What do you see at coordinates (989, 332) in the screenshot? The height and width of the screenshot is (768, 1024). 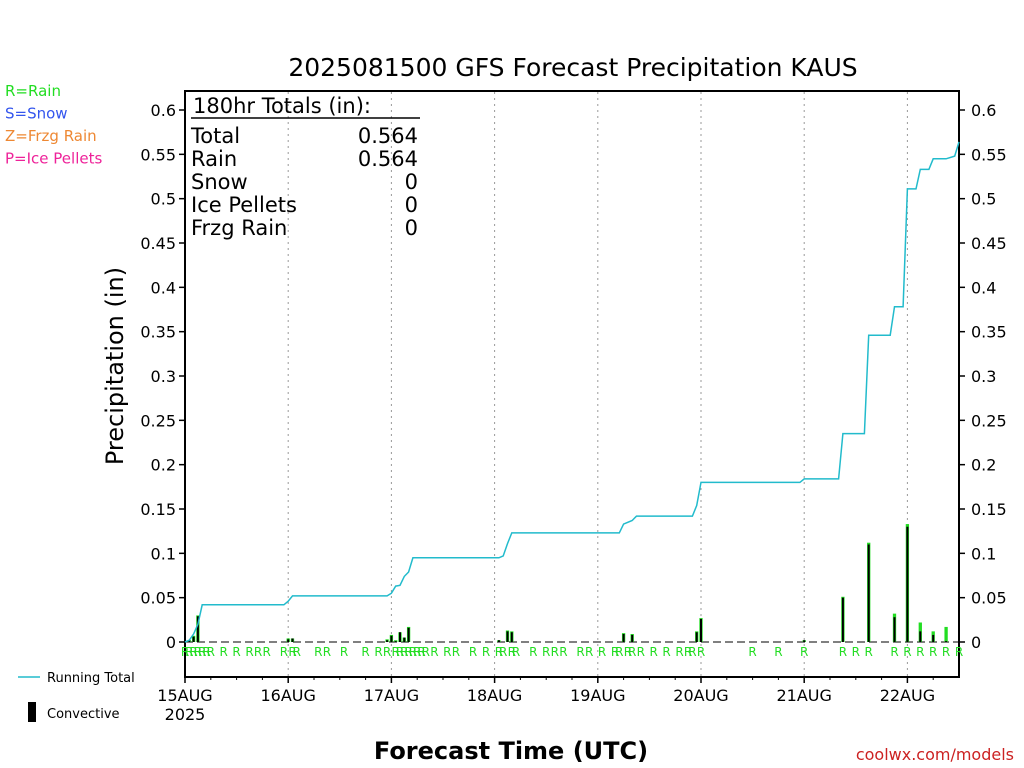 I see `y-tick-label-right: 0.35` at bounding box center [989, 332].